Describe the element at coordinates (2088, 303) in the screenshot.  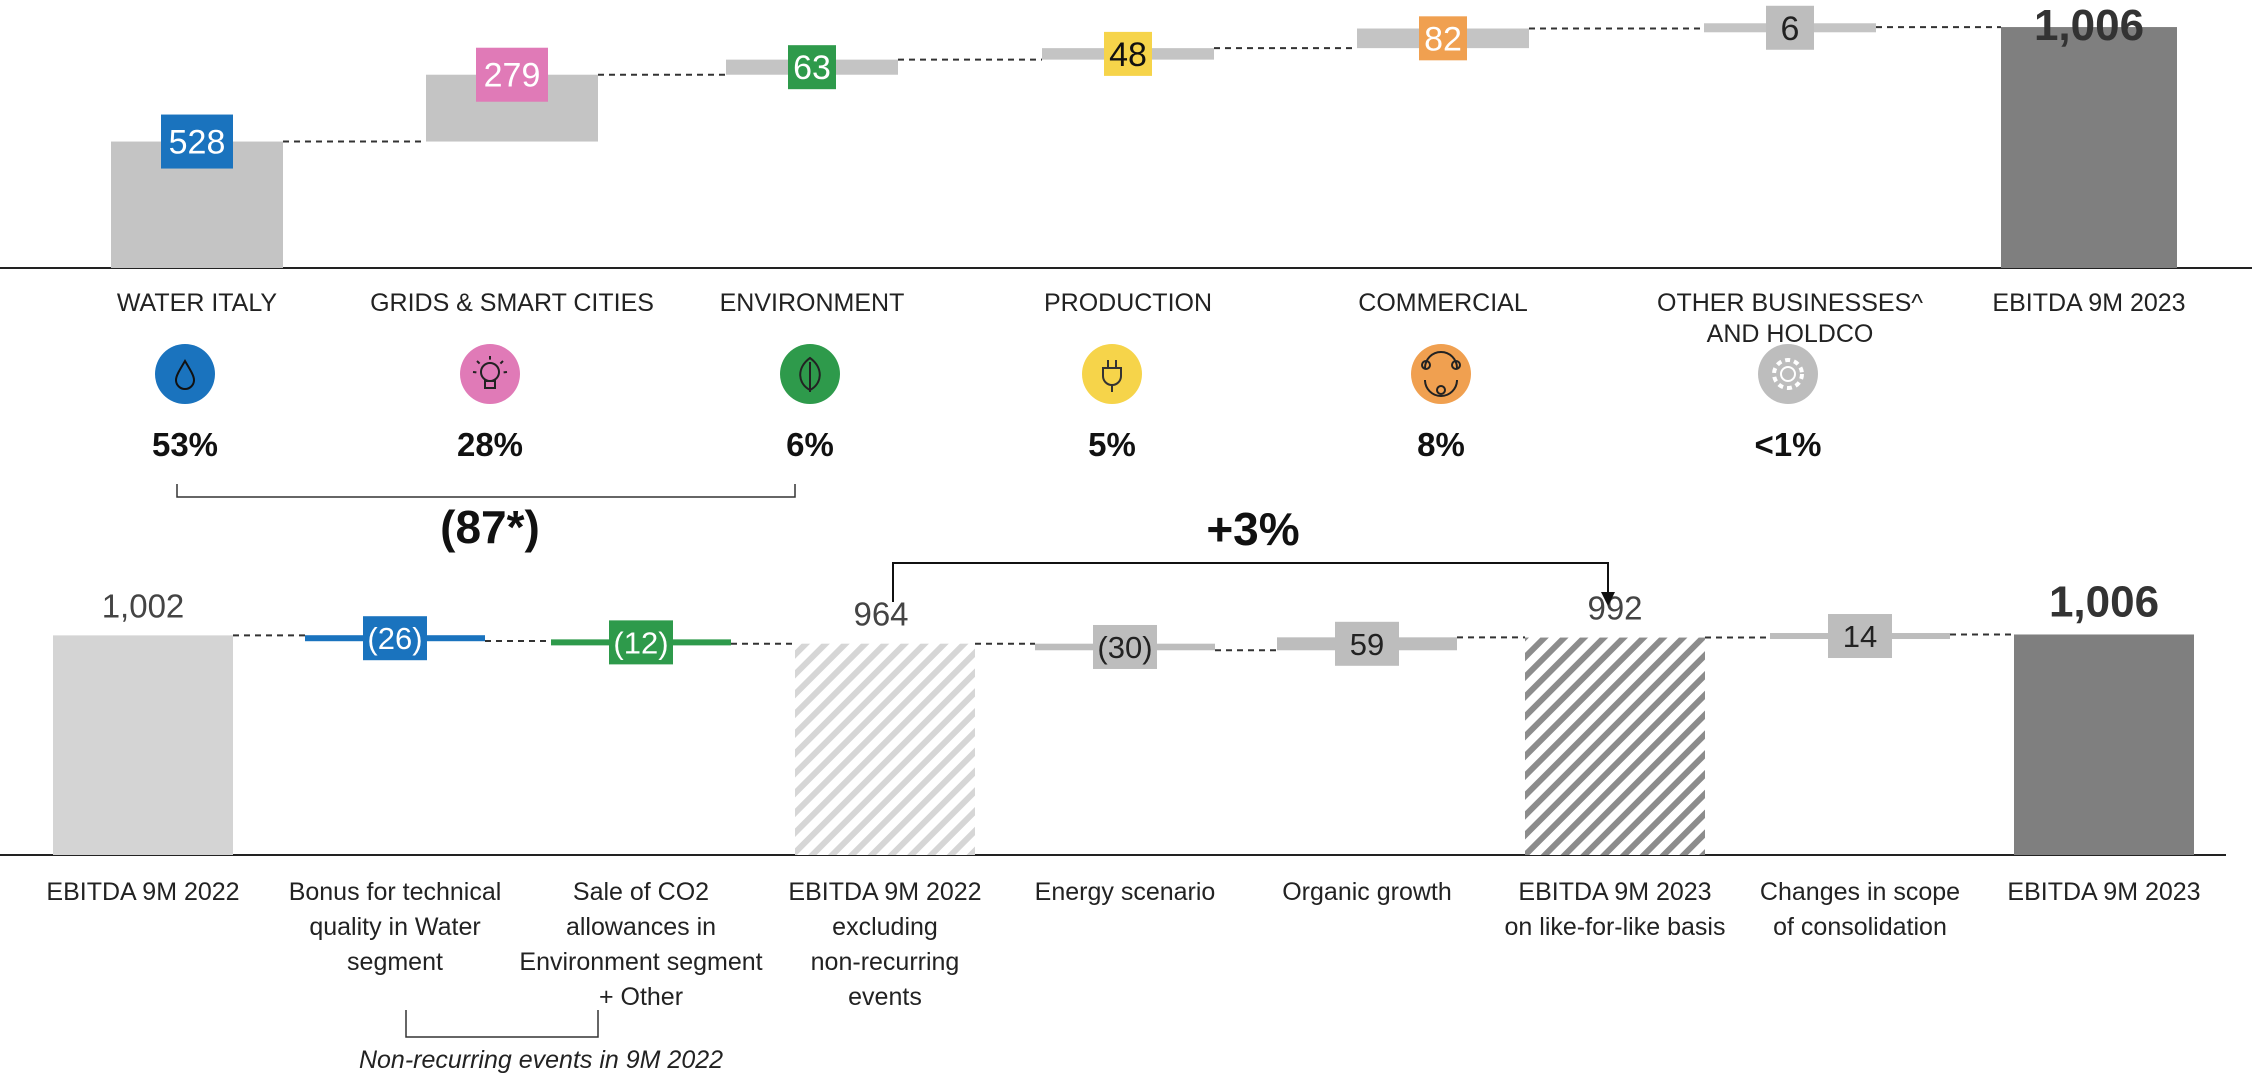
I see `top-category-label-7: EBITDA 9M 2023` at that location.